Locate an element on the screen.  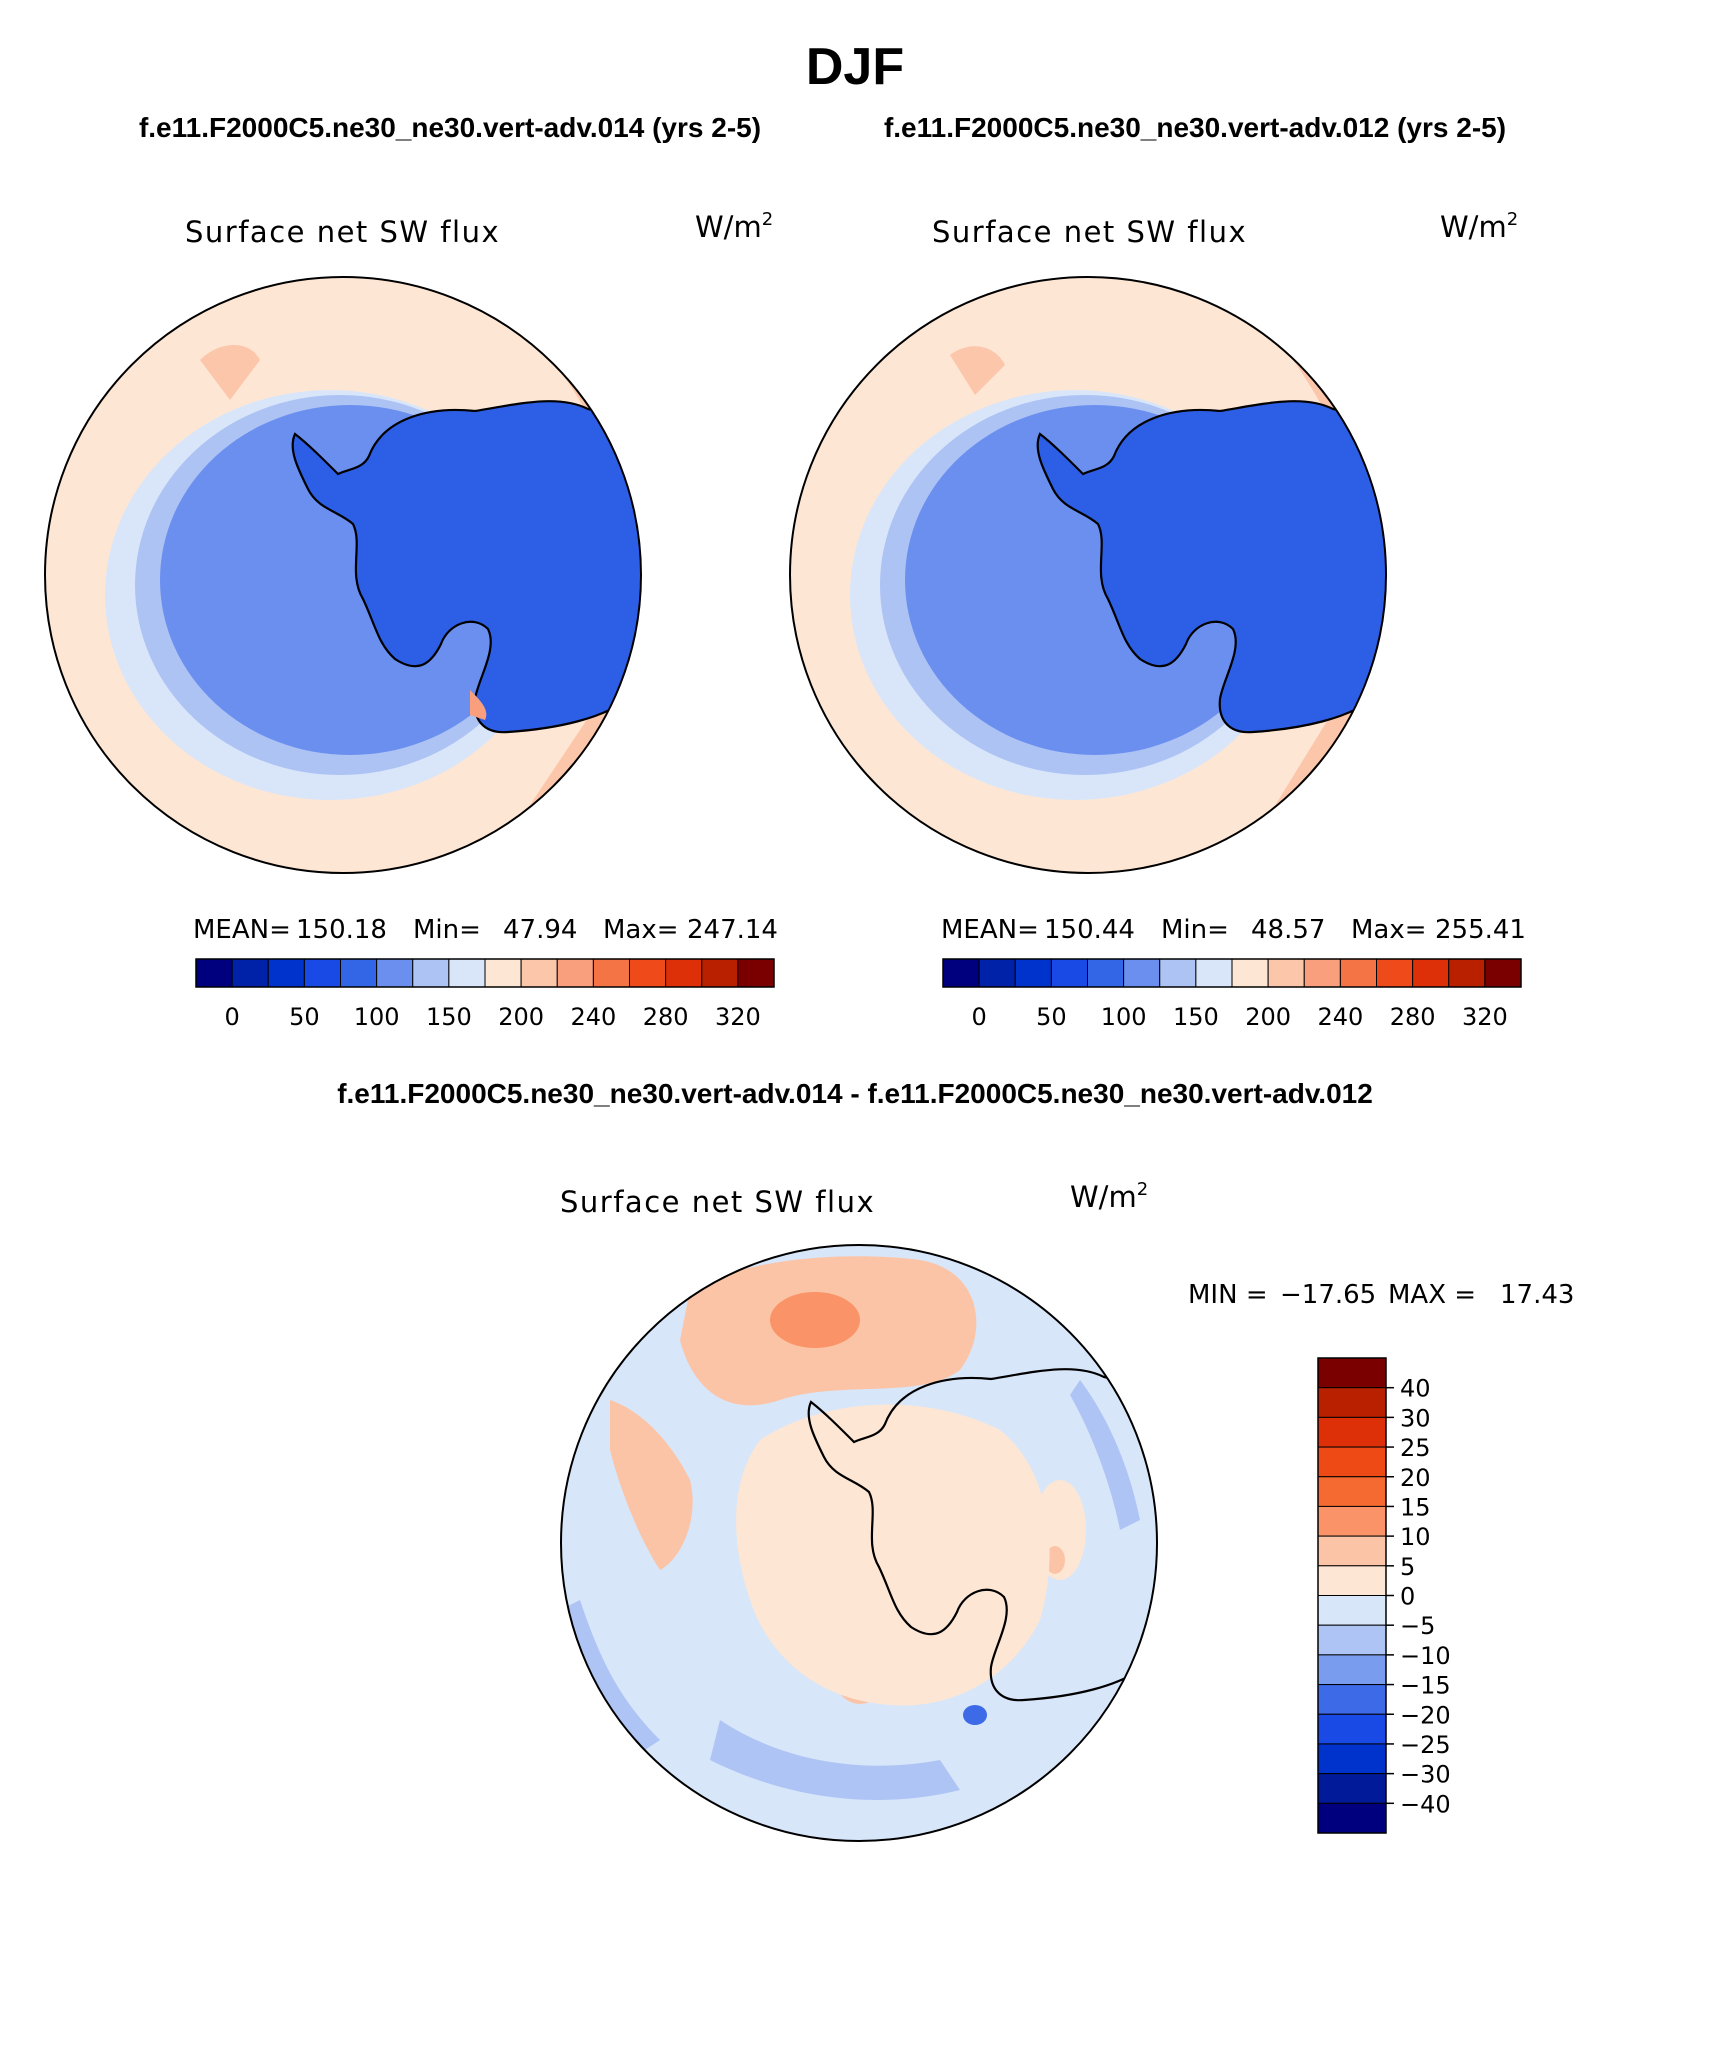
panel-diff-units: W/m2 is located at coordinates (1109, 1196).